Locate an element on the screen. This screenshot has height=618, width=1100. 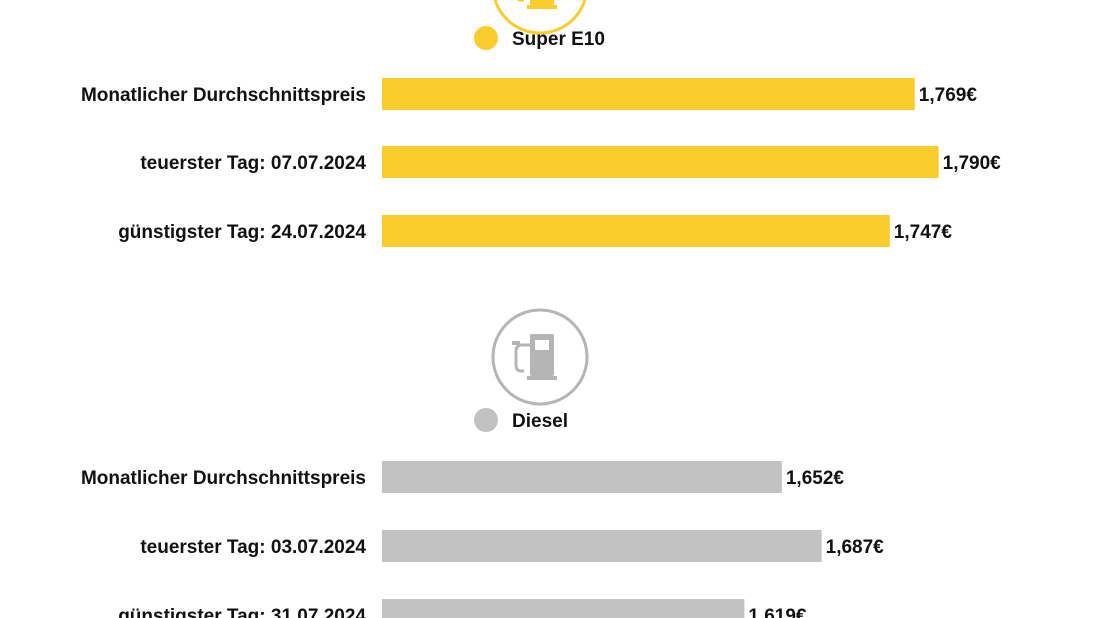
value-label: 1,619€ is located at coordinates (777, 612).